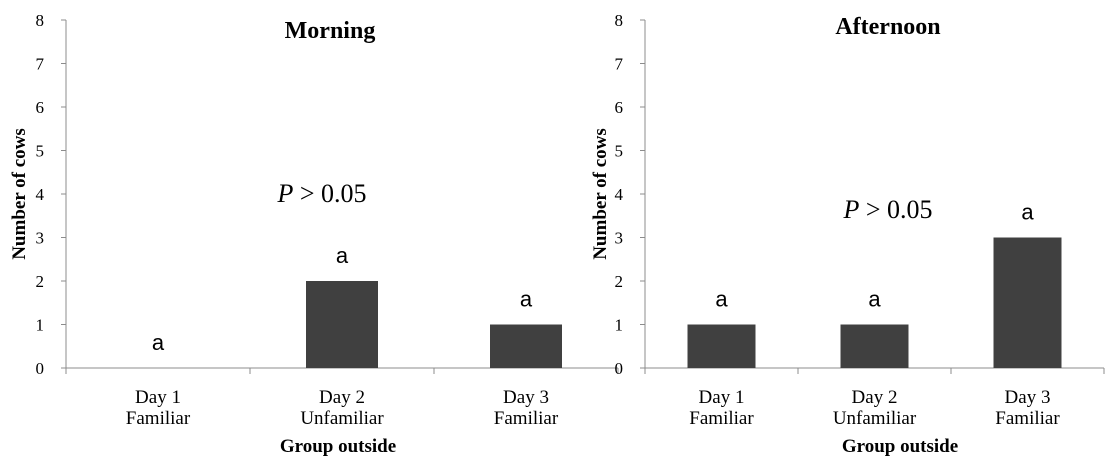 This screenshot has height=460, width=1114. Describe the element at coordinates (330, 31) in the screenshot. I see `chart-title: Morning` at that location.